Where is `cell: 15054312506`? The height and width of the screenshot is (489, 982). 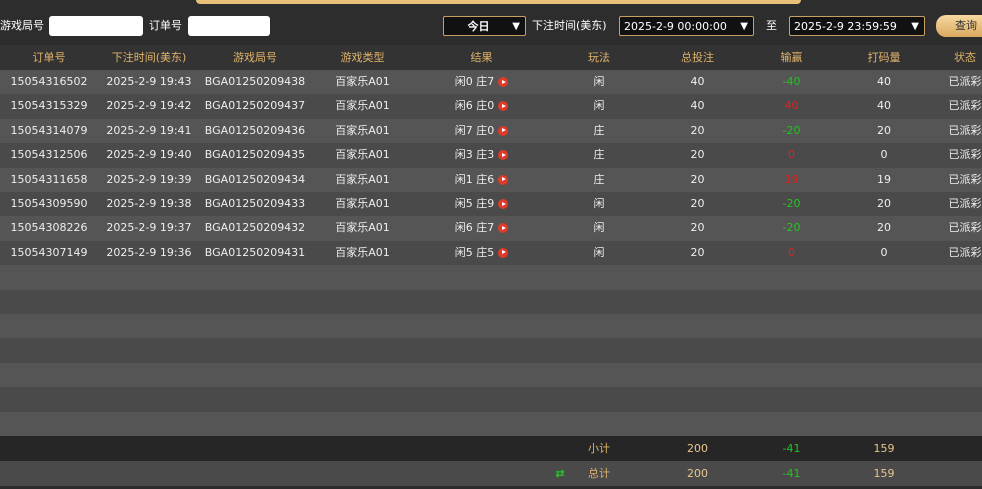
cell: 15054312506 is located at coordinates (49, 155).